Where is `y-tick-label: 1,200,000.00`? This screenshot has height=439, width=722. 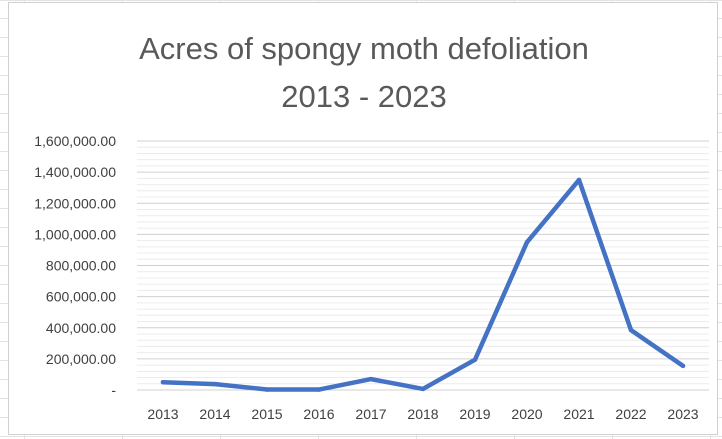
y-tick-label: 1,200,000.00 is located at coordinates (75, 203).